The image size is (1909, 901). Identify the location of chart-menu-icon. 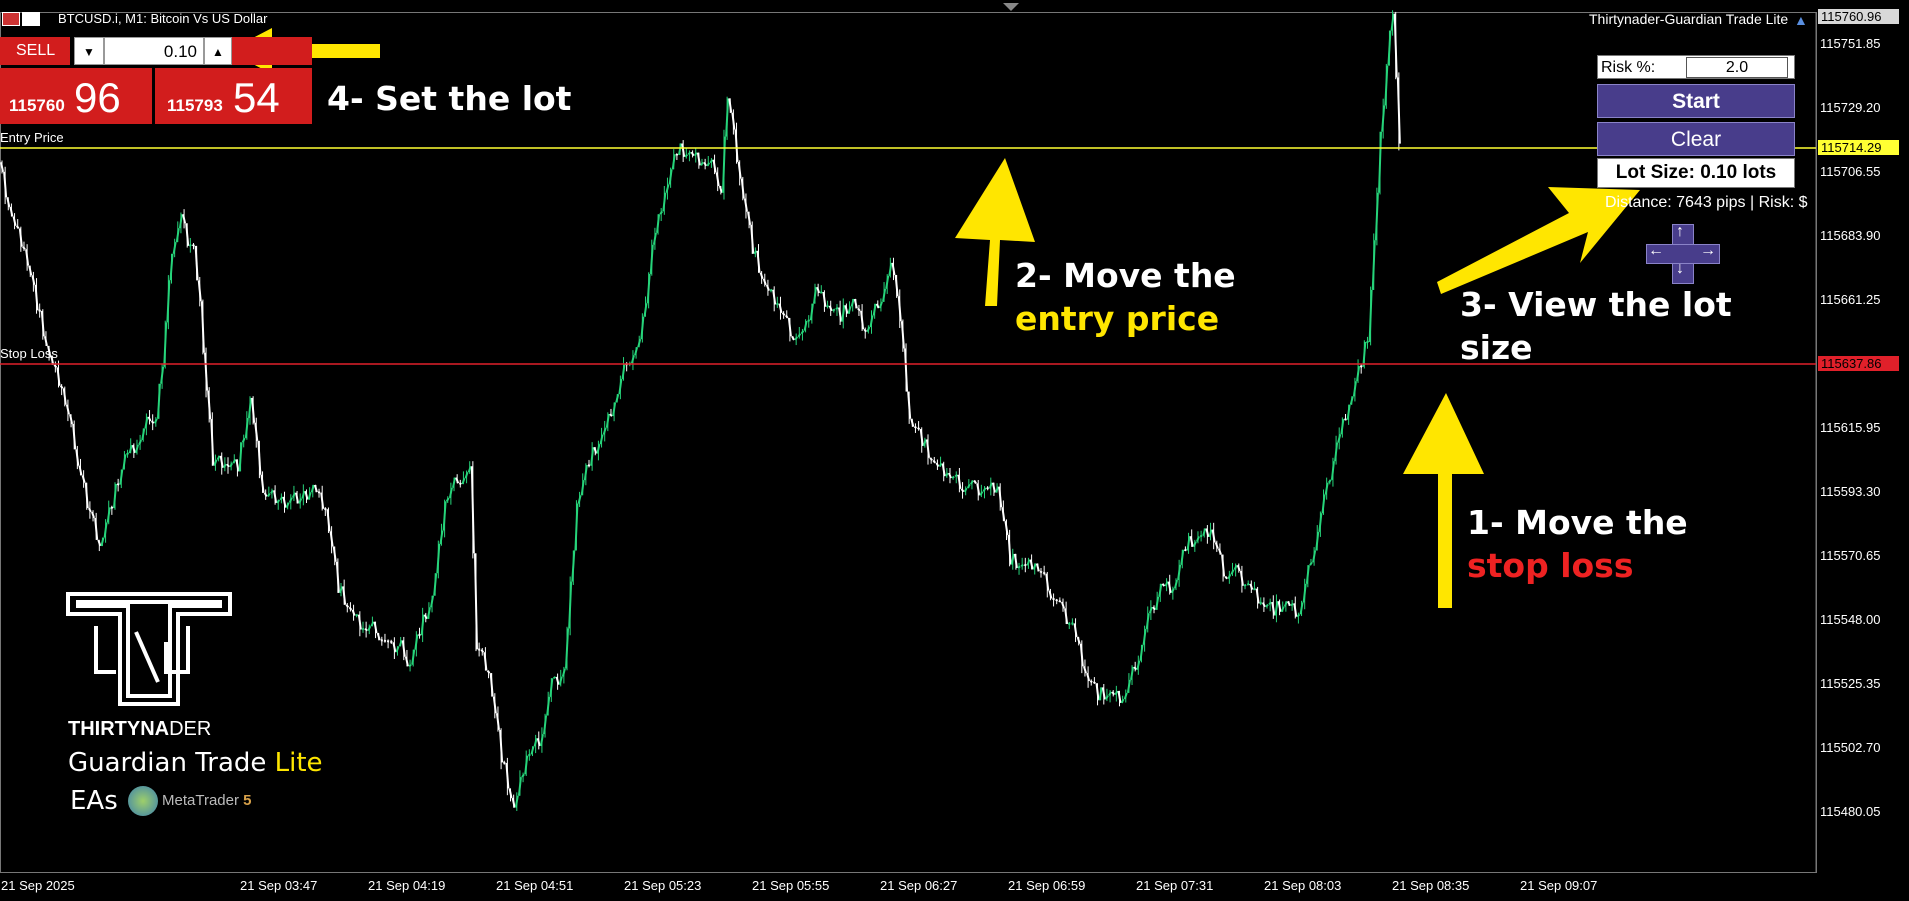
(11, 19).